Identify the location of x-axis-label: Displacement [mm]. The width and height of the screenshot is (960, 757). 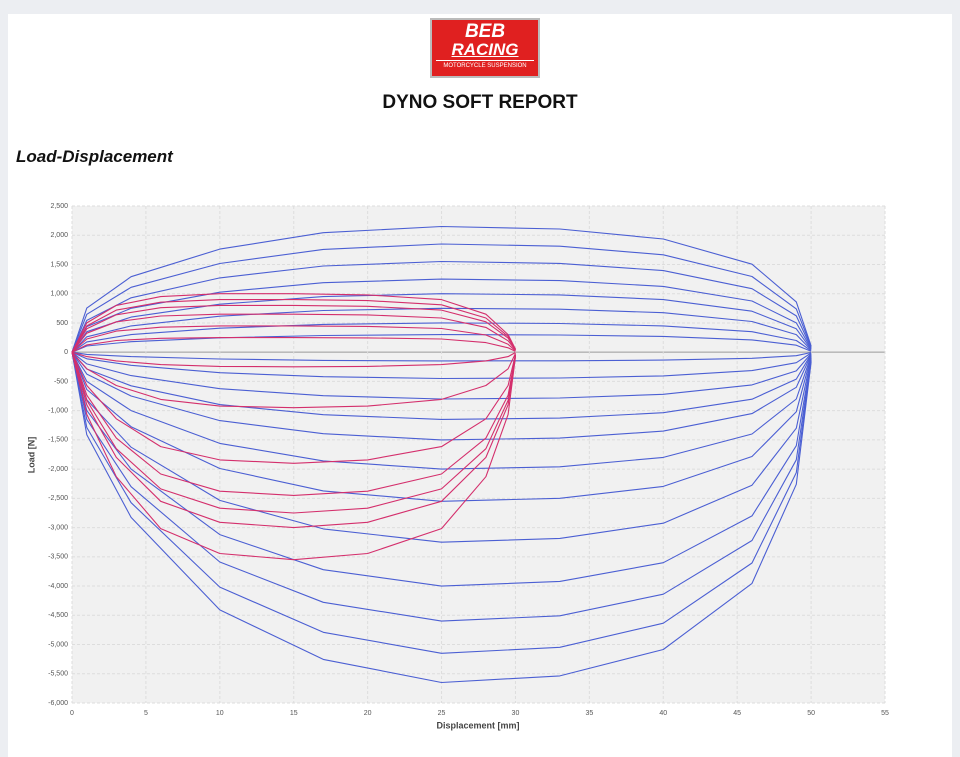
(477, 725).